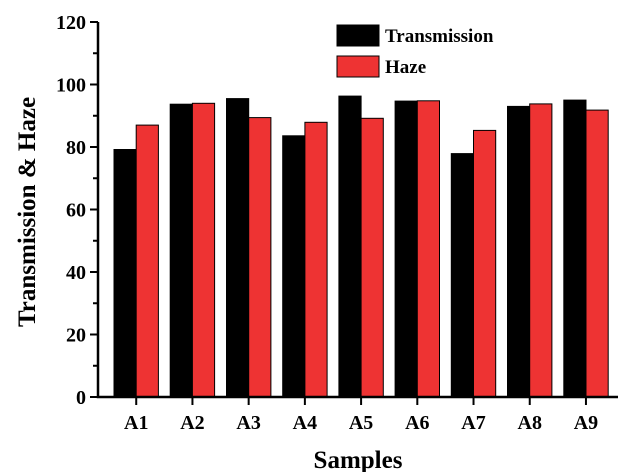  Describe the element at coordinates (361, 423) in the screenshot. I see `x-tick-label-a5: A5` at that location.